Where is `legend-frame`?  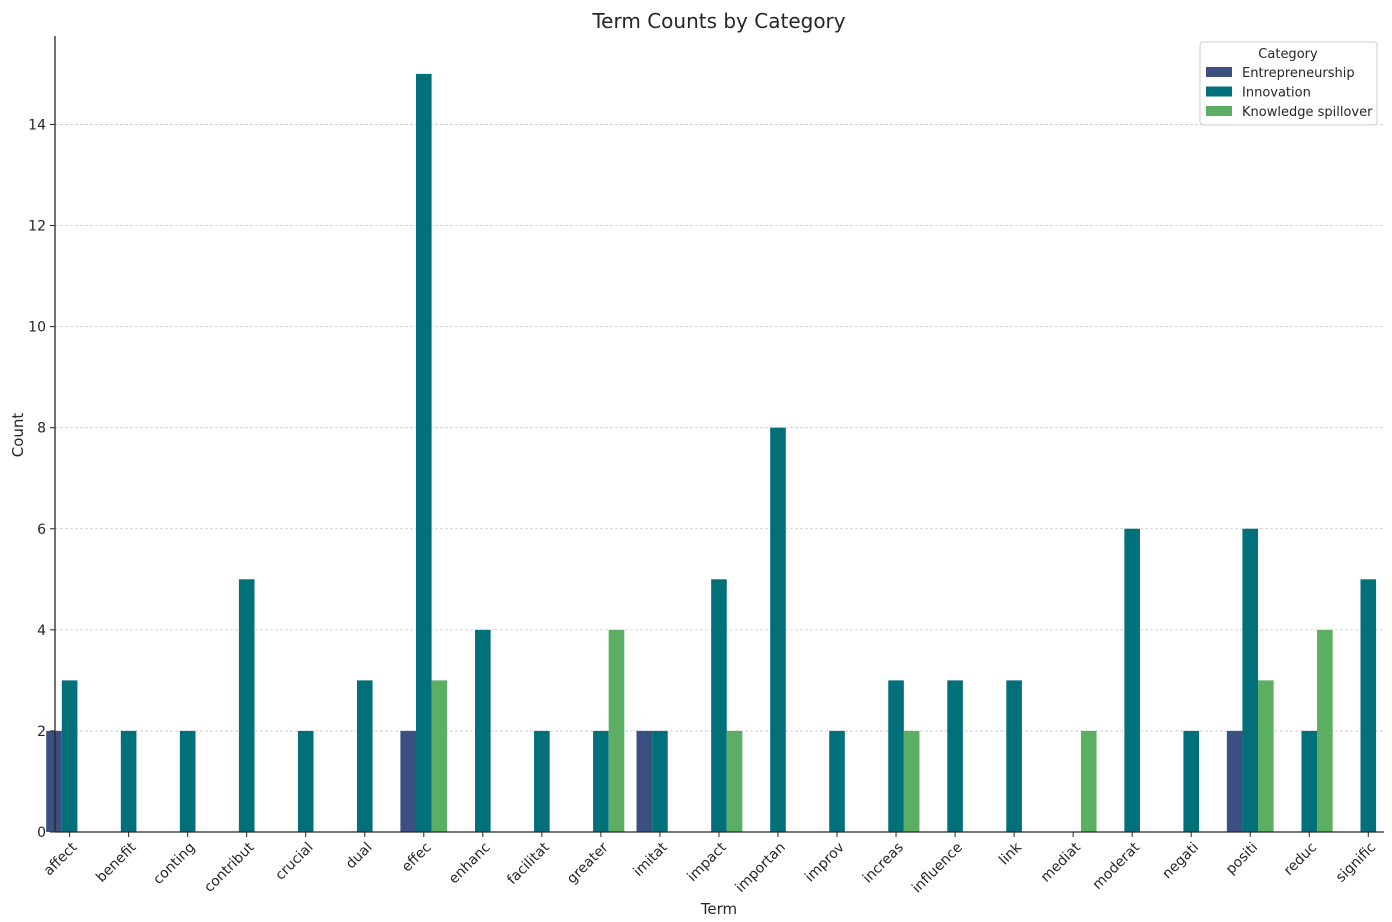 legend-frame is located at coordinates (1288, 83).